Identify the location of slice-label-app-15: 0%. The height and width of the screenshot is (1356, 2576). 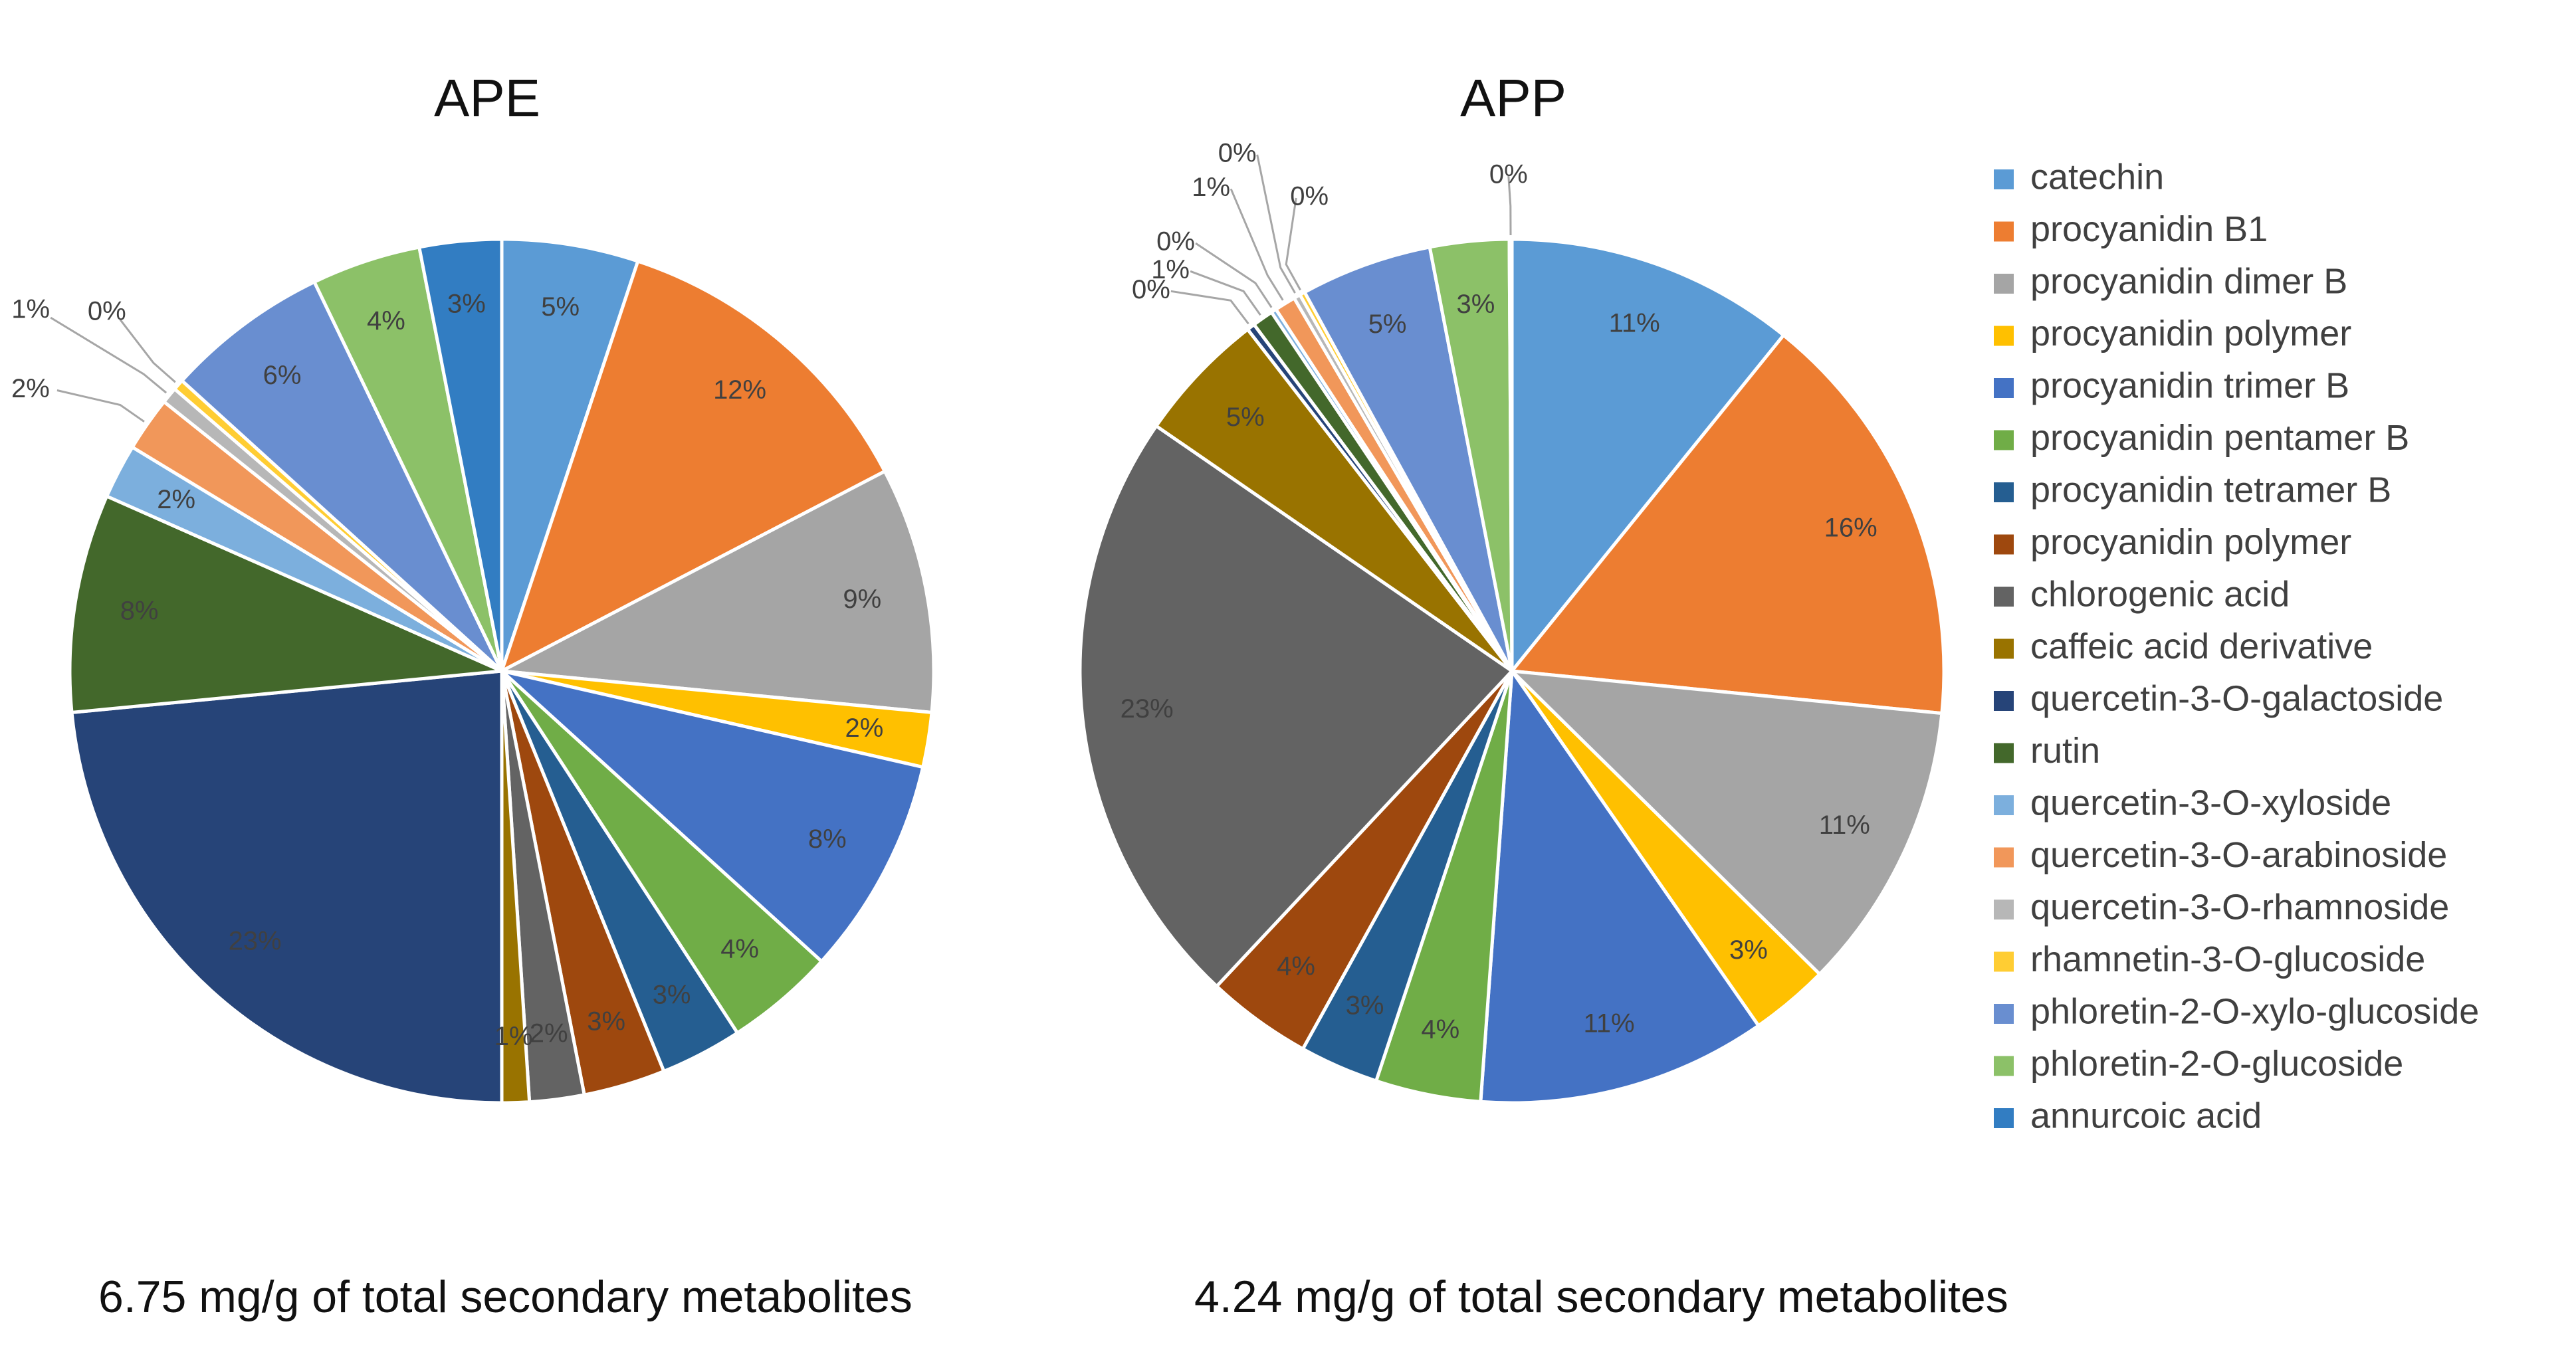
(1237, 152).